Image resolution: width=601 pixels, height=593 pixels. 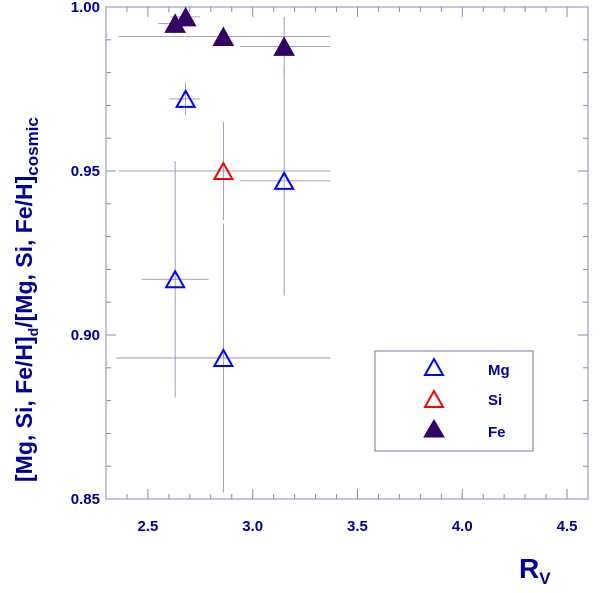 What do you see at coordinates (24, 252) in the screenshot?
I see `y-axis-title-part2: /[Mg, Si, Fe/H]` at bounding box center [24, 252].